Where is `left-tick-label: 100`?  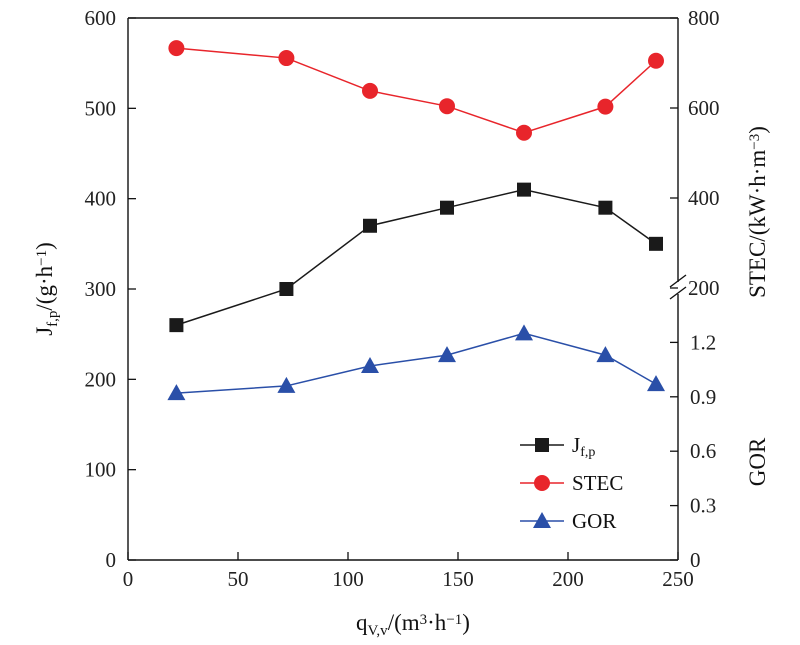
left-tick-label: 100 is located at coordinates (101, 470).